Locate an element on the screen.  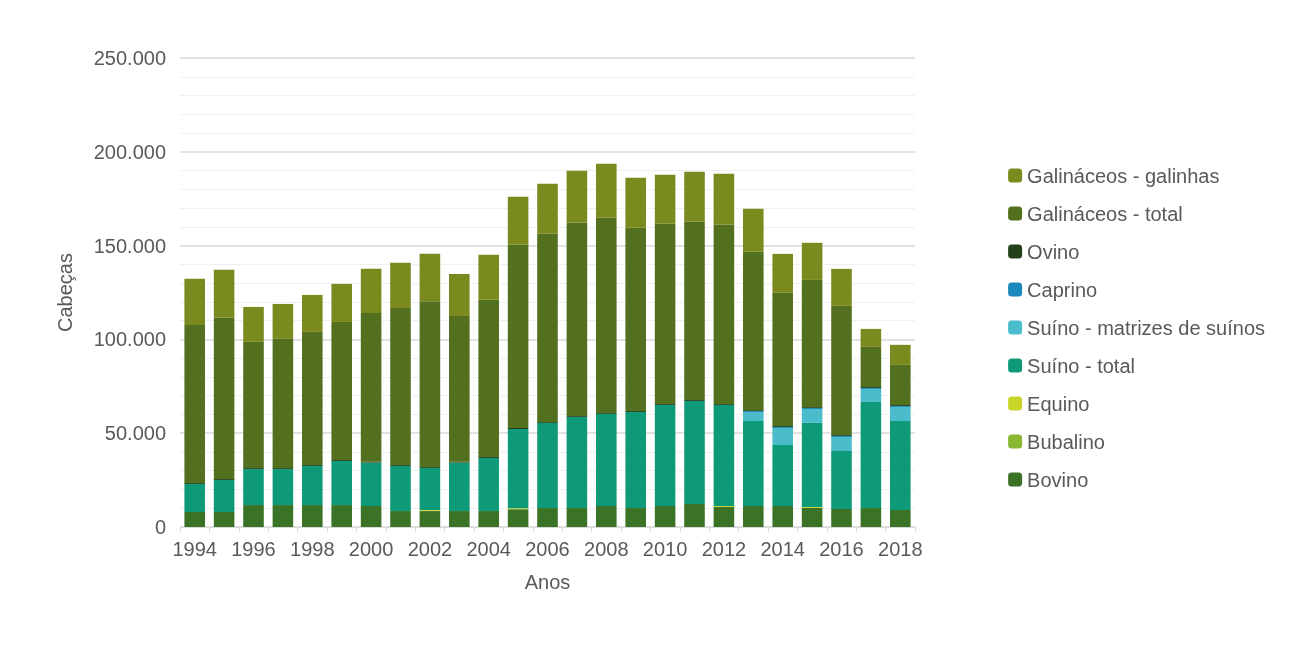
x-tick-label: 2012 is located at coordinates (724, 549).